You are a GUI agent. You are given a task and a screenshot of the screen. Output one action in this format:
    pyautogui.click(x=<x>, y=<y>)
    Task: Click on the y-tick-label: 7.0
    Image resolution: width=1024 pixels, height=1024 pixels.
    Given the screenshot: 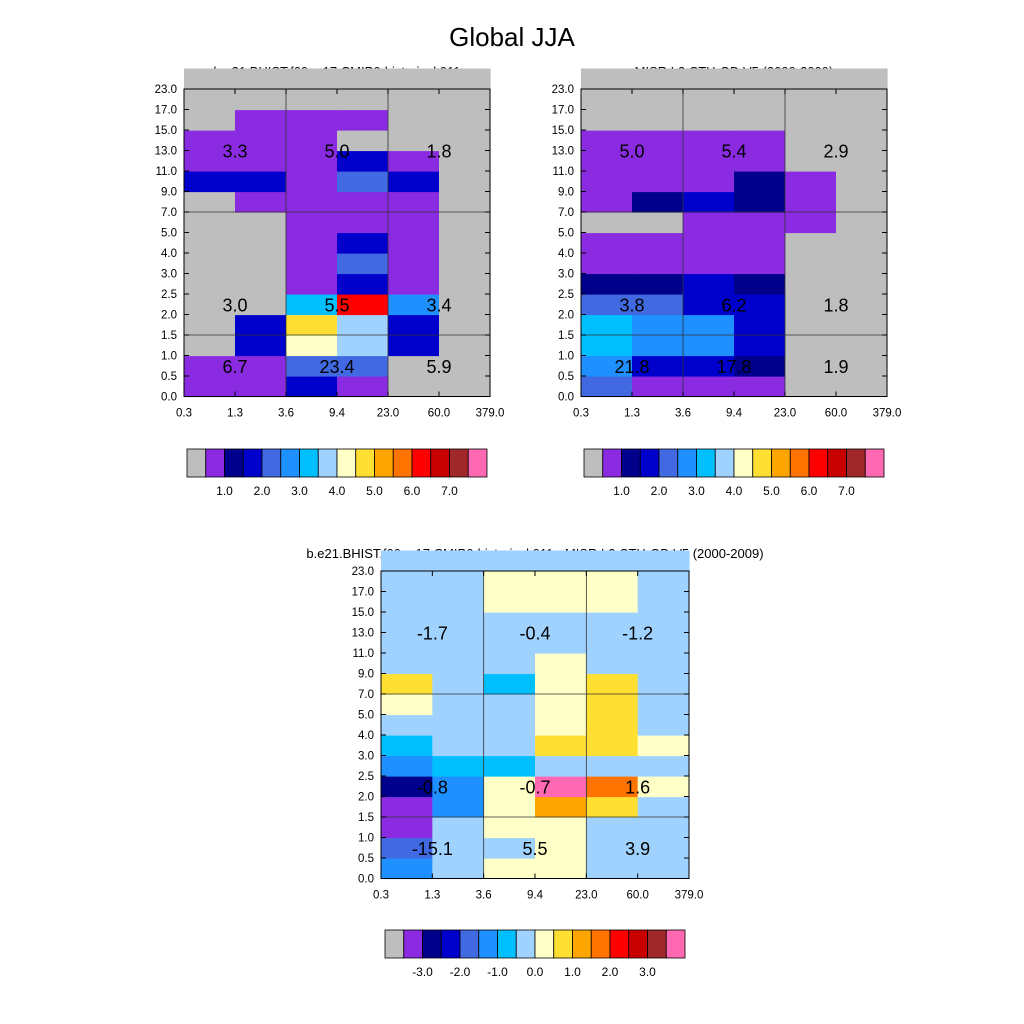 What is the action you would take?
    pyautogui.click(x=366, y=695)
    